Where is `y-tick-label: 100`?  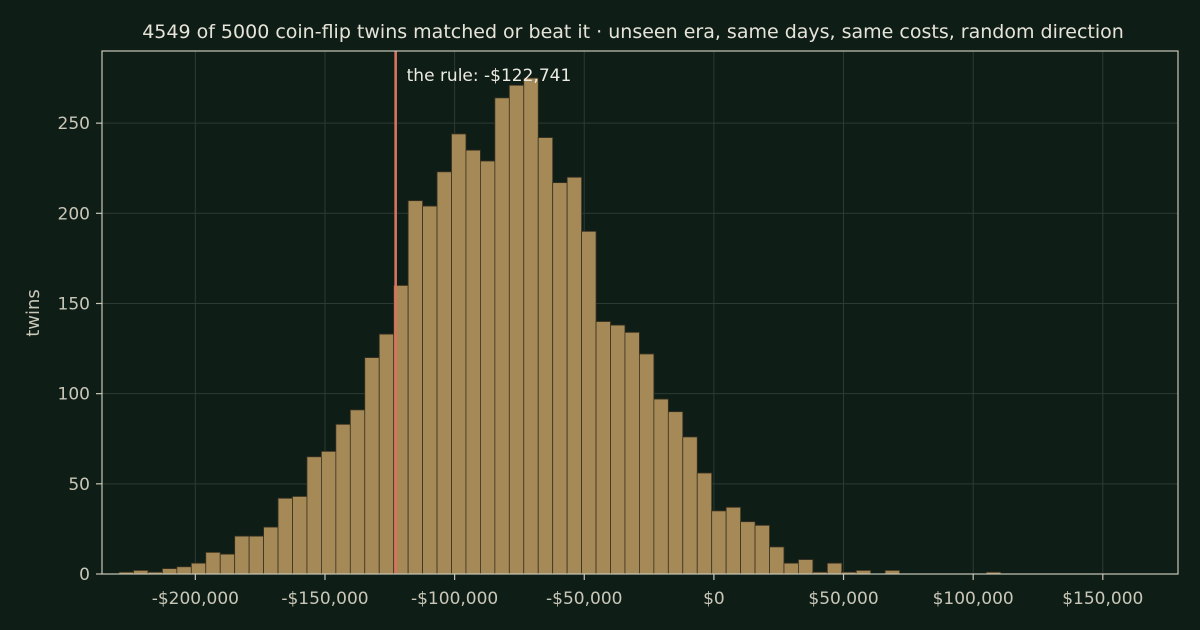 y-tick-label: 100 is located at coordinates (74, 395).